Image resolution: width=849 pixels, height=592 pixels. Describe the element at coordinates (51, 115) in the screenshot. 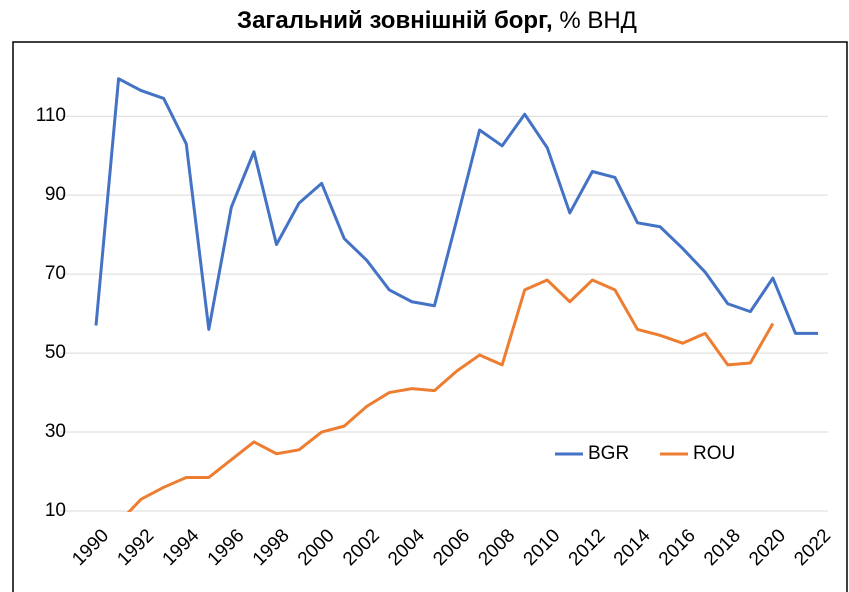

I see `y-tick-label: 110` at that location.